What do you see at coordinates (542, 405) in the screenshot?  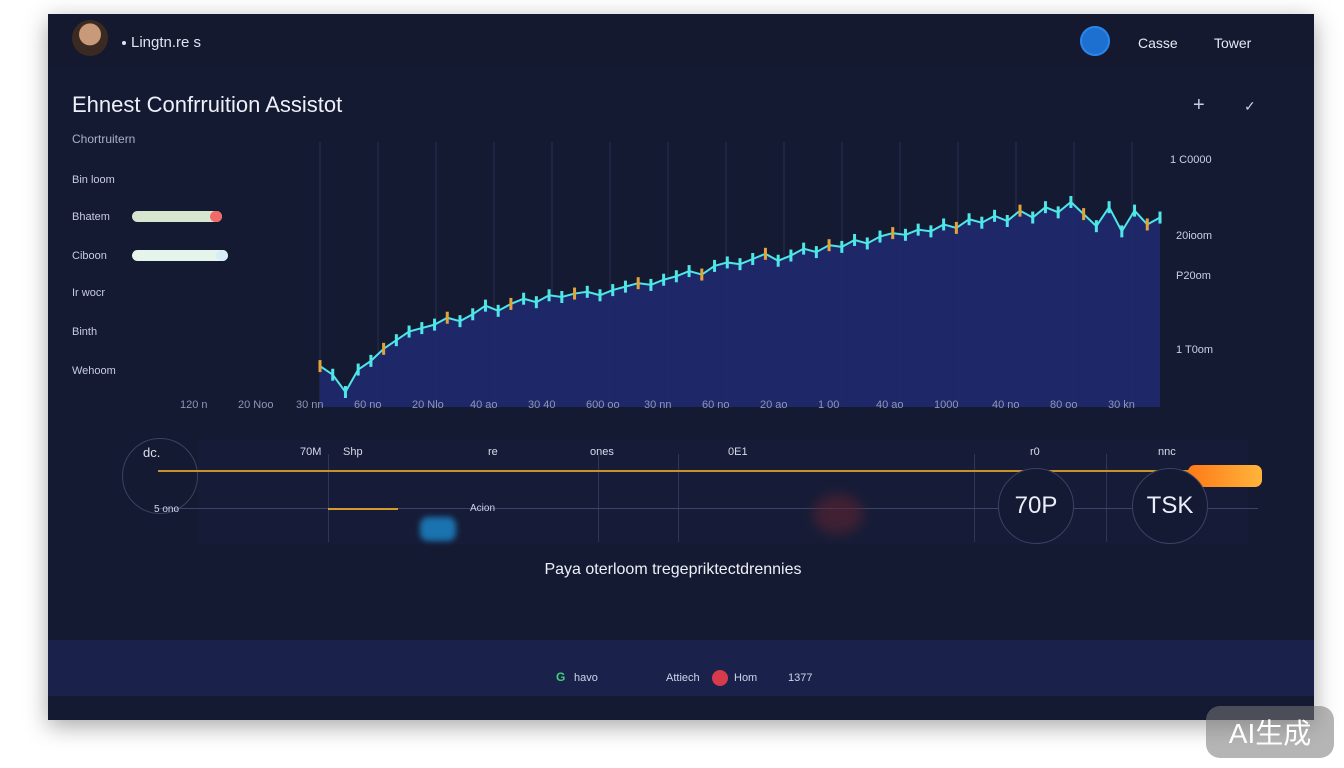 I see `x-tick-label: 30 40` at bounding box center [542, 405].